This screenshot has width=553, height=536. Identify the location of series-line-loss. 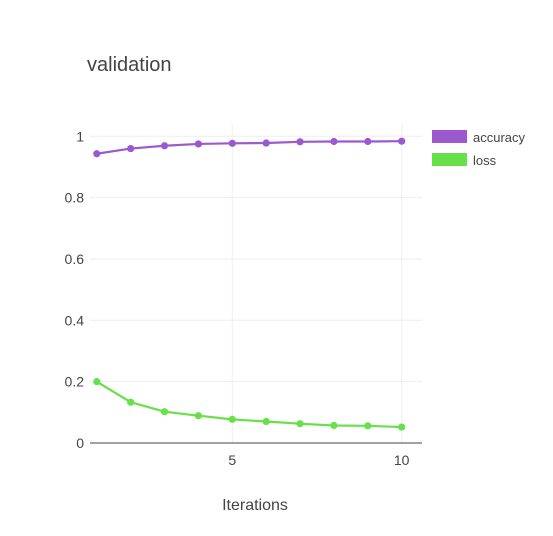
(249, 404).